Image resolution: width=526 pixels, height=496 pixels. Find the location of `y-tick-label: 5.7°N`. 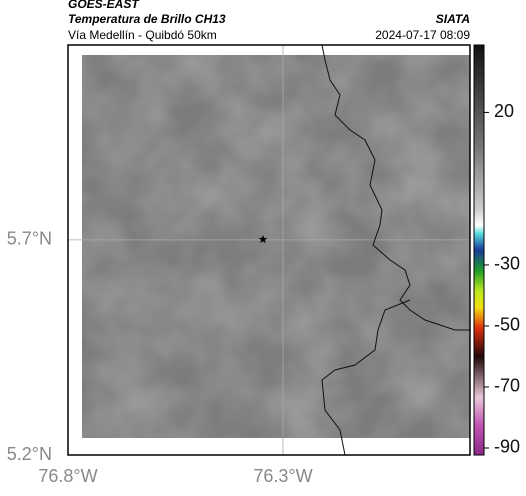

y-tick-label: 5.7°N is located at coordinates (29, 239).